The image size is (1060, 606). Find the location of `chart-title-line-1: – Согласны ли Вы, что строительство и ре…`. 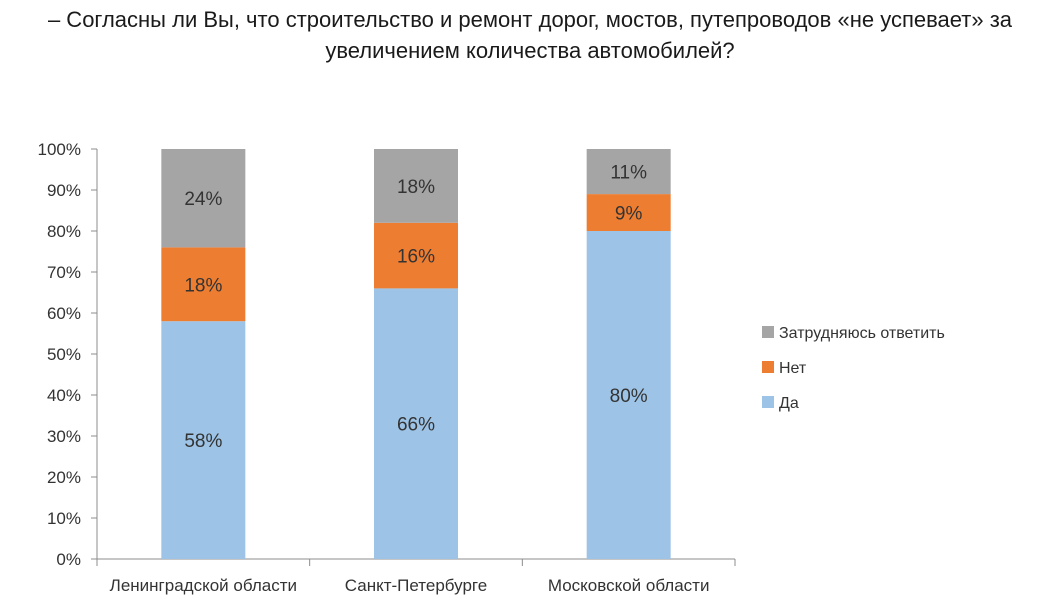

chart-title-line-1: – Согласны ли Вы, что строительство и ре… is located at coordinates (530, 19).